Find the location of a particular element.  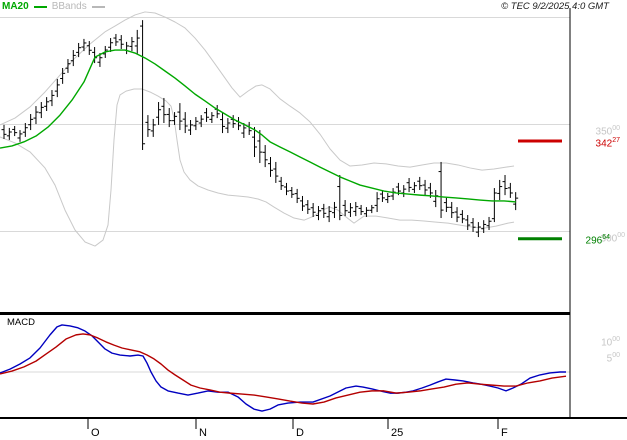

macd-panel-title: MACD is located at coordinates (21, 322).